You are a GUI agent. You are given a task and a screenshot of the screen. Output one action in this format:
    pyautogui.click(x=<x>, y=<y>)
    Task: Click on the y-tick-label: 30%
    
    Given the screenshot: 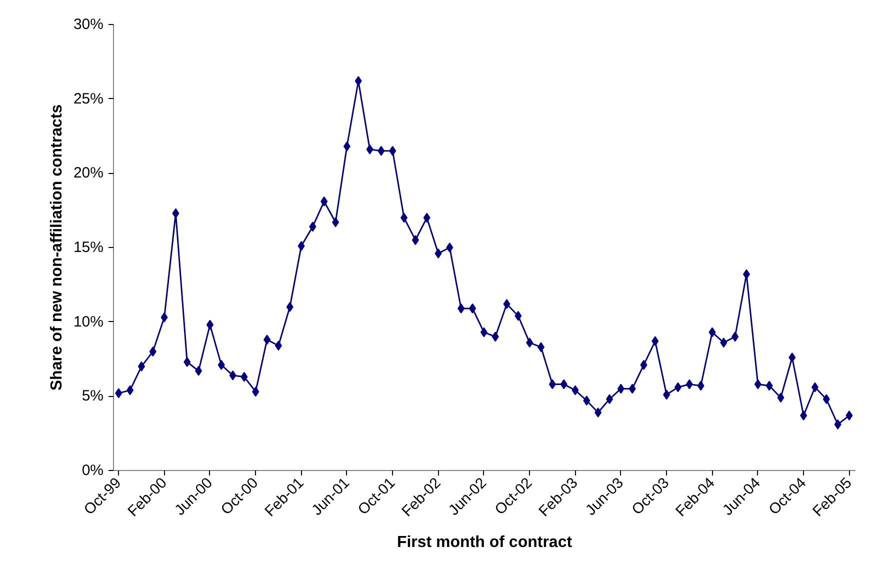 What is the action you would take?
    pyautogui.click(x=88, y=24)
    